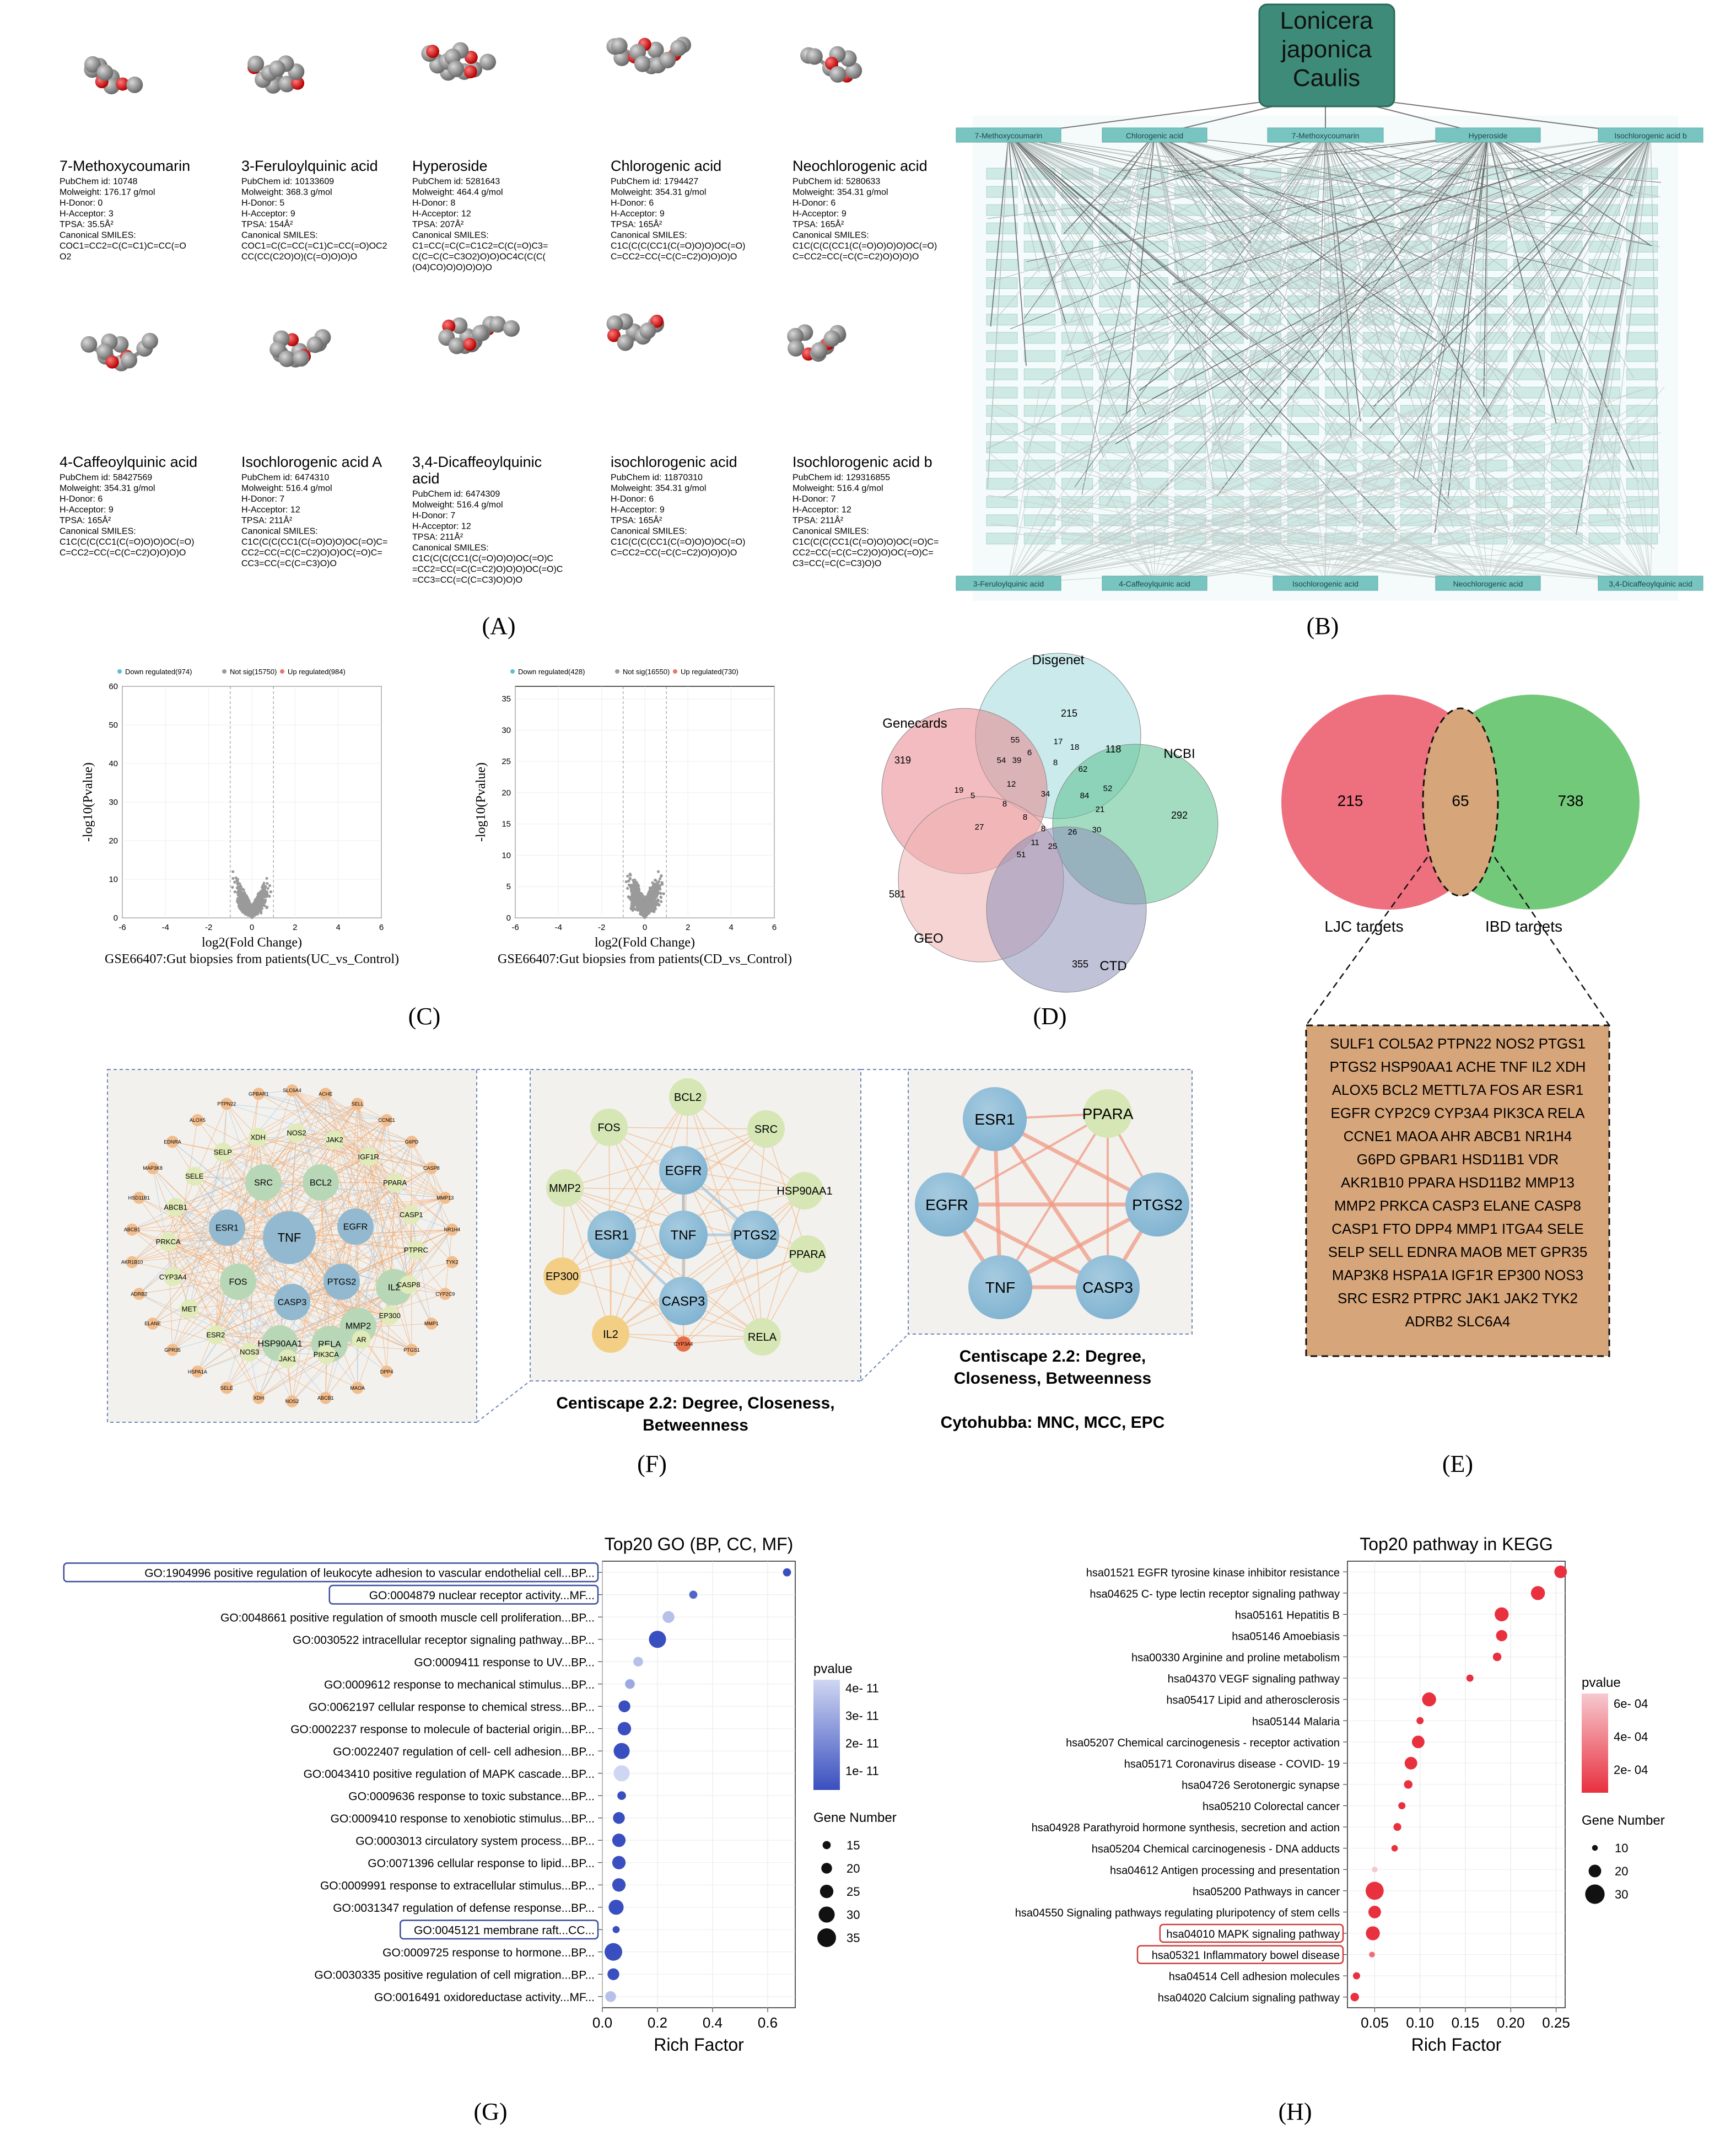 This screenshot has height=2129, width=1736. What do you see at coordinates (1326, 136) in the screenshot?
I see `compound-node-label: 7-Methoxycoumarin` at bounding box center [1326, 136].